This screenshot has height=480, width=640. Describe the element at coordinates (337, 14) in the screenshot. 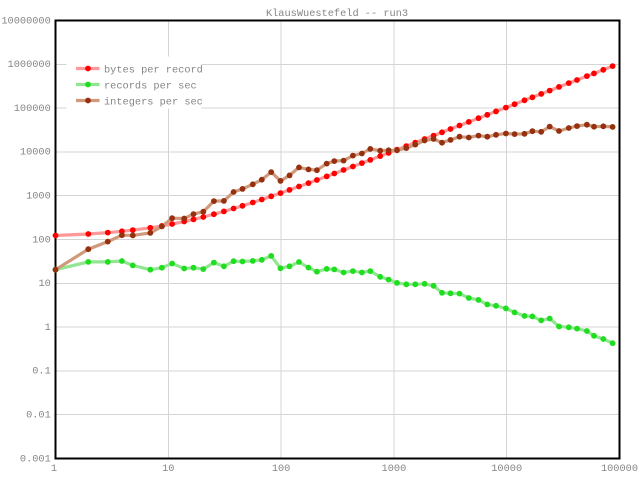

I see `svg-text: KlausWuestefeld -- run3` at that location.